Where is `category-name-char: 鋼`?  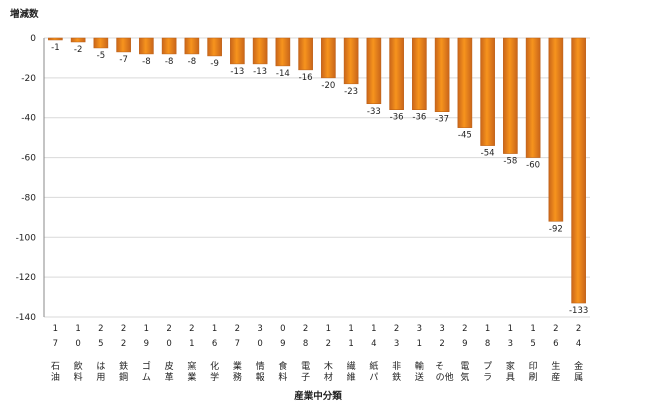
category-name-char: 鋼 is located at coordinates (123, 377).